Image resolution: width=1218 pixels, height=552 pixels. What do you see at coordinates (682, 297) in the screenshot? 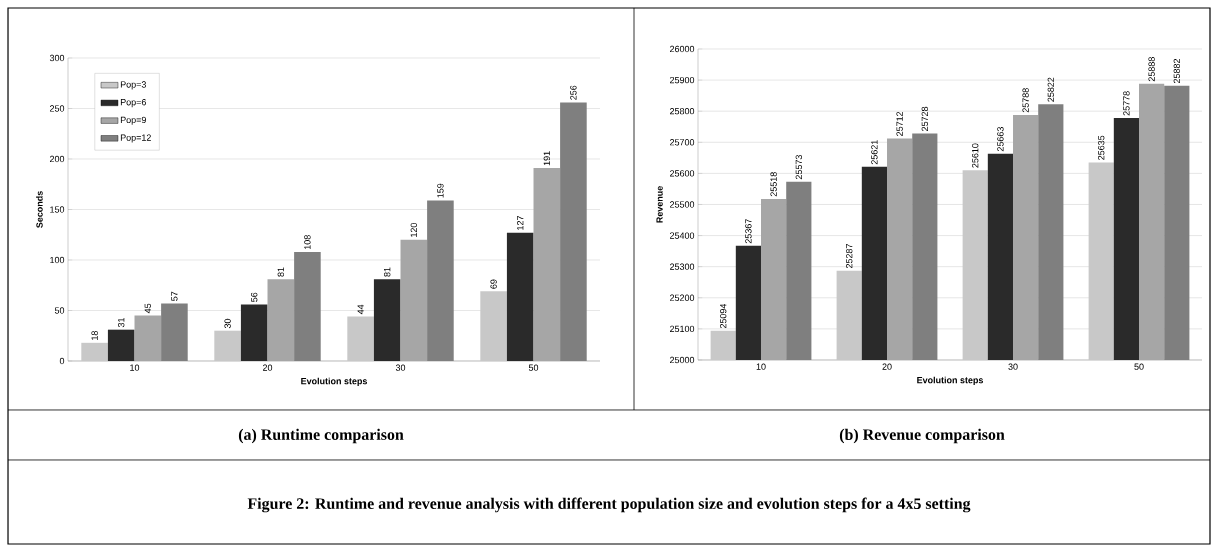
I see `y-tick-label: 25200` at bounding box center [682, 297].